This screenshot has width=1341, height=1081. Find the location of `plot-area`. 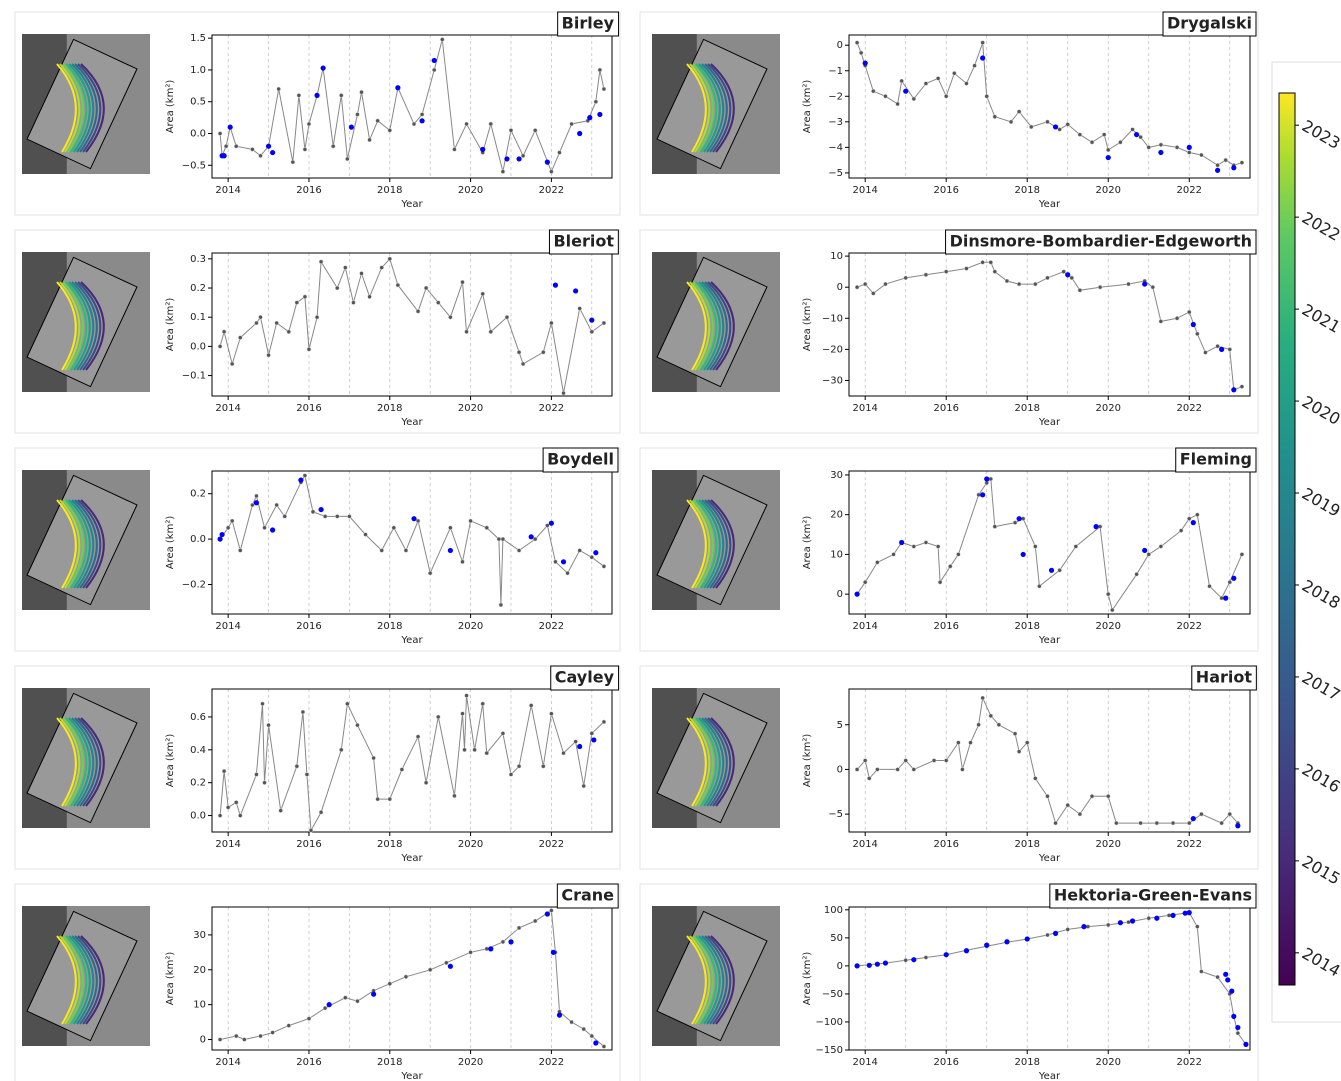

plot-area is located at coordinates (1049, 106).